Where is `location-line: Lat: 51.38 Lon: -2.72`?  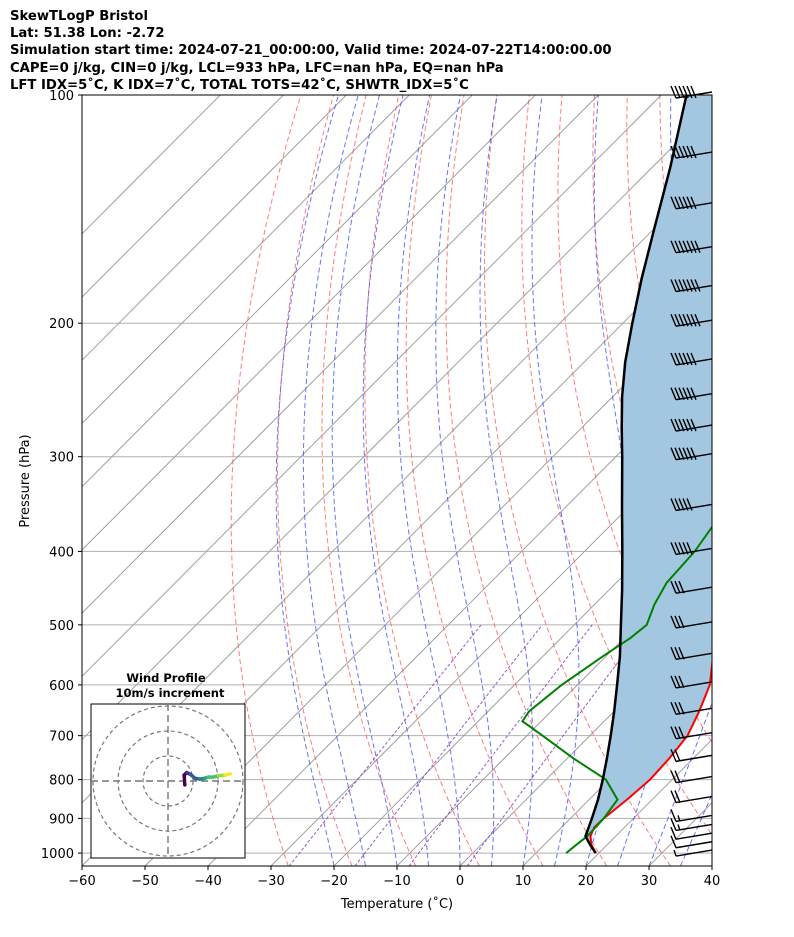 location-line: Lat: 51.38 Lon: -2.72 is located at coordinates (87, 34).